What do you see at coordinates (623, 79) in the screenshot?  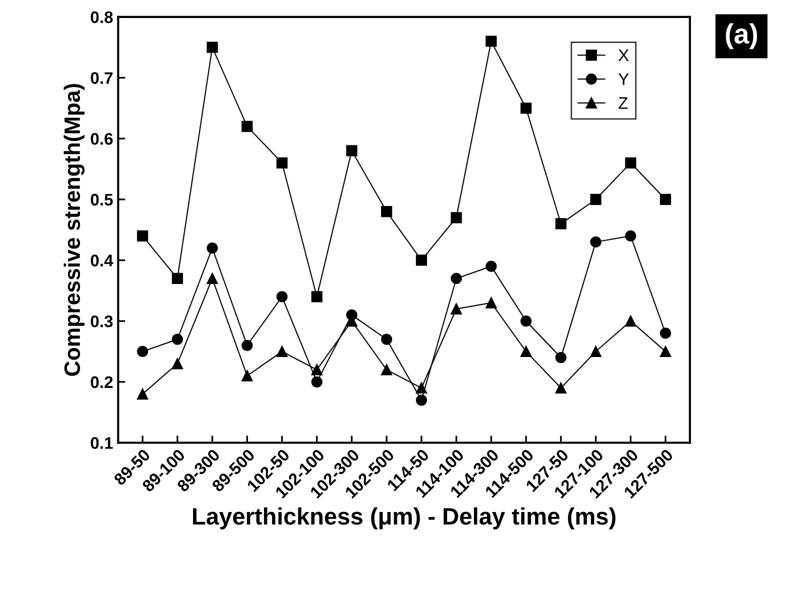 I see `legend-label: Y` at bounding box center [623, 79].